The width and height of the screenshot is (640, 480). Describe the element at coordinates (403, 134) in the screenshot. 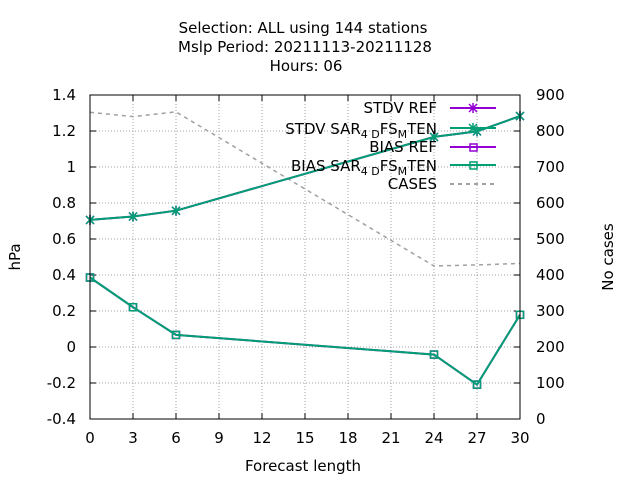

I see `legend-label-stdv-sar-sub2: M` at that location.